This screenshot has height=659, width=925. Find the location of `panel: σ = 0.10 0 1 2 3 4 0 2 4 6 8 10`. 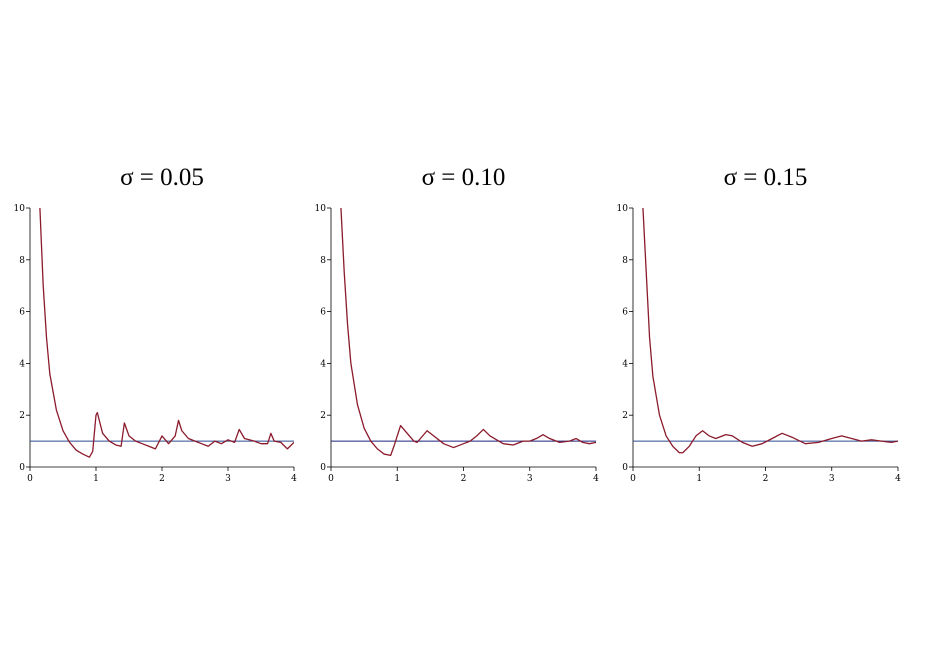

panel: σ = 0.10 0 1 2 3 4 0 2 4 6 8 10 is located at coordinates (457, 324).